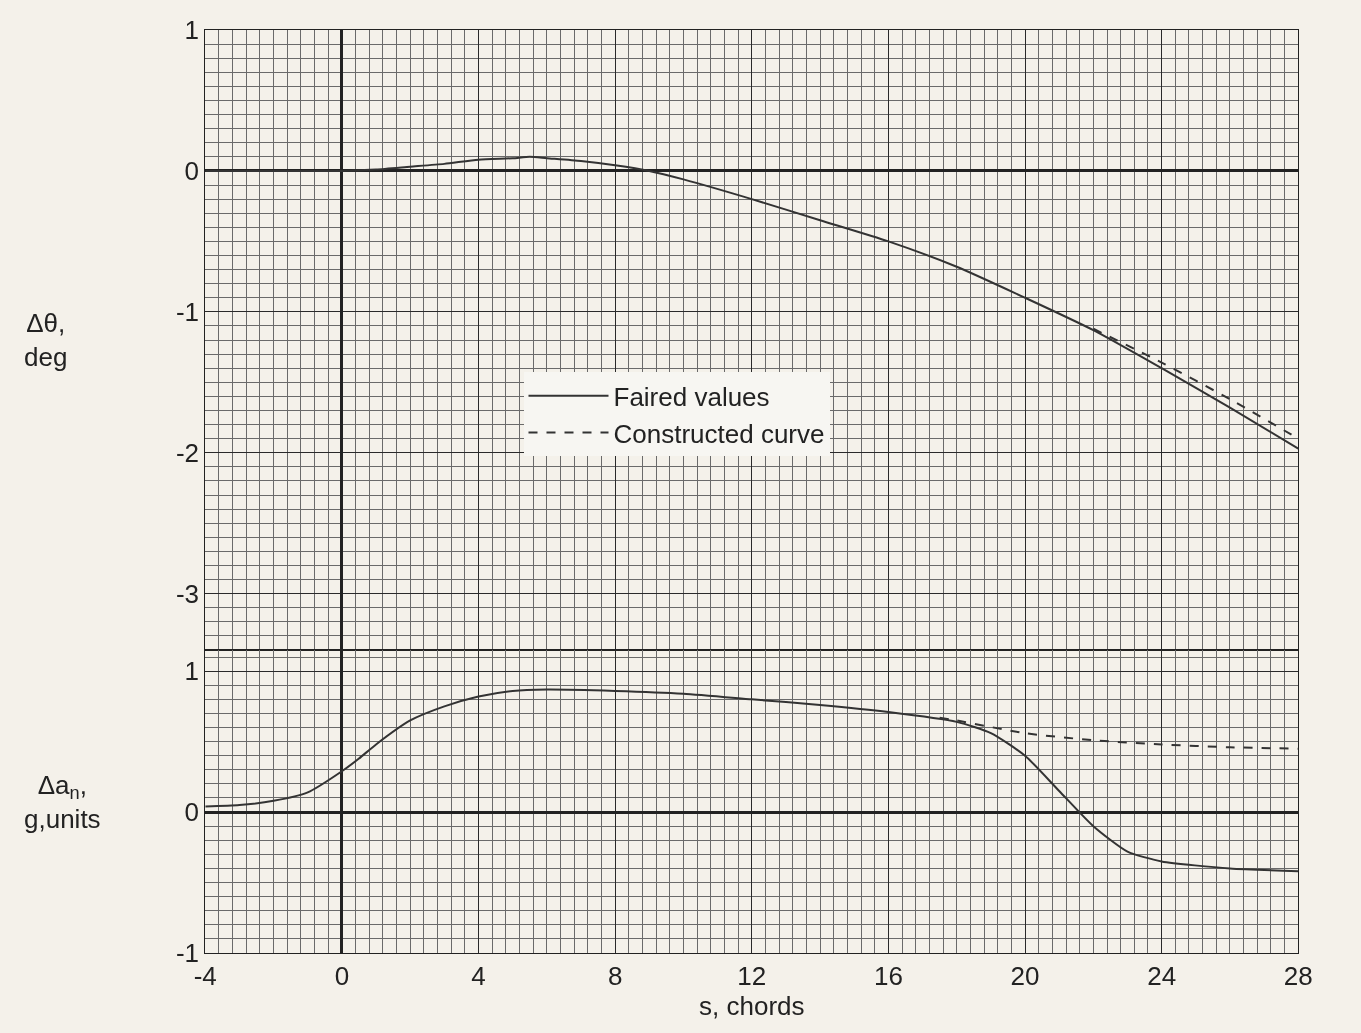 The image size is (1361, 1033). Describe the element at coordinates (478, 976) in the screenshot. I see `x-tick-label: 4` at that location.